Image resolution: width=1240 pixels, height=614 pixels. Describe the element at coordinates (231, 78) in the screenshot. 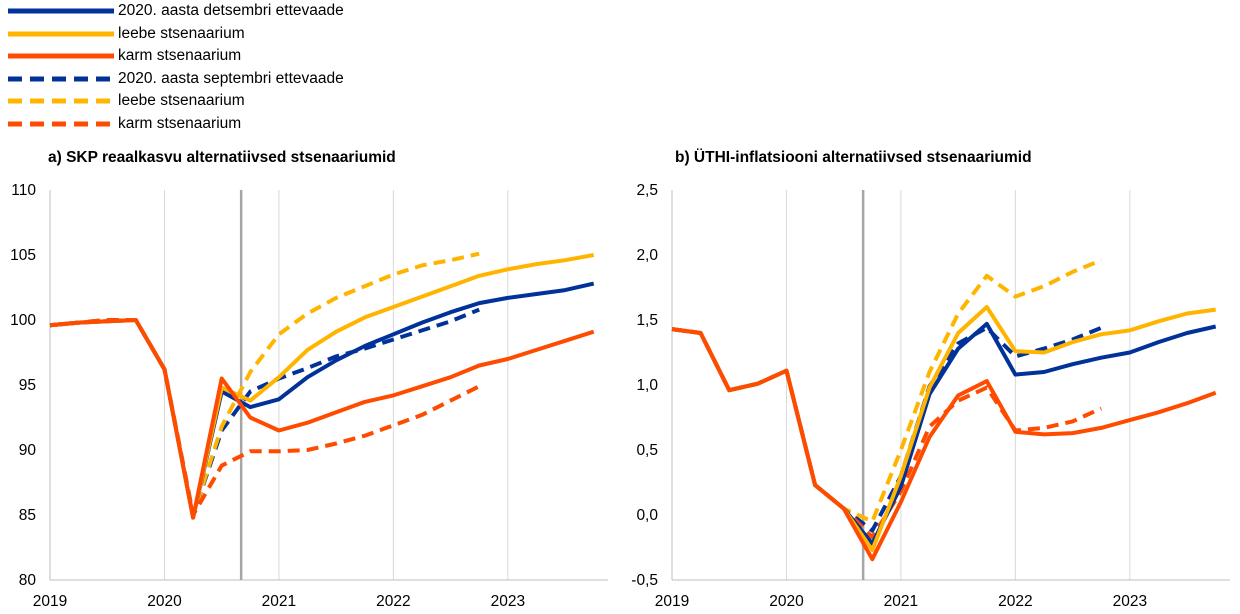

I see `legend-label: 2020. aasta septembri ettevaade` at that location.